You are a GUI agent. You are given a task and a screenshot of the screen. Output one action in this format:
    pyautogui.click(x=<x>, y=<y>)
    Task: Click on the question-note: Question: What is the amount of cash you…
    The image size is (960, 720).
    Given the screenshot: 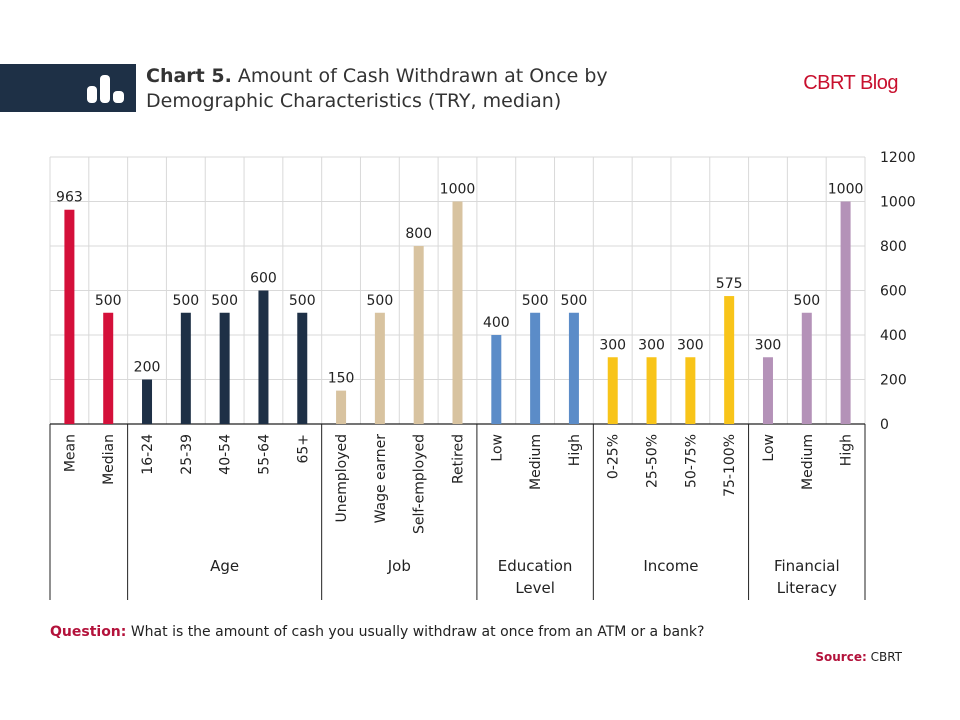 What is the action you would take?
    pyautogui.click(x=377, y=632)
    